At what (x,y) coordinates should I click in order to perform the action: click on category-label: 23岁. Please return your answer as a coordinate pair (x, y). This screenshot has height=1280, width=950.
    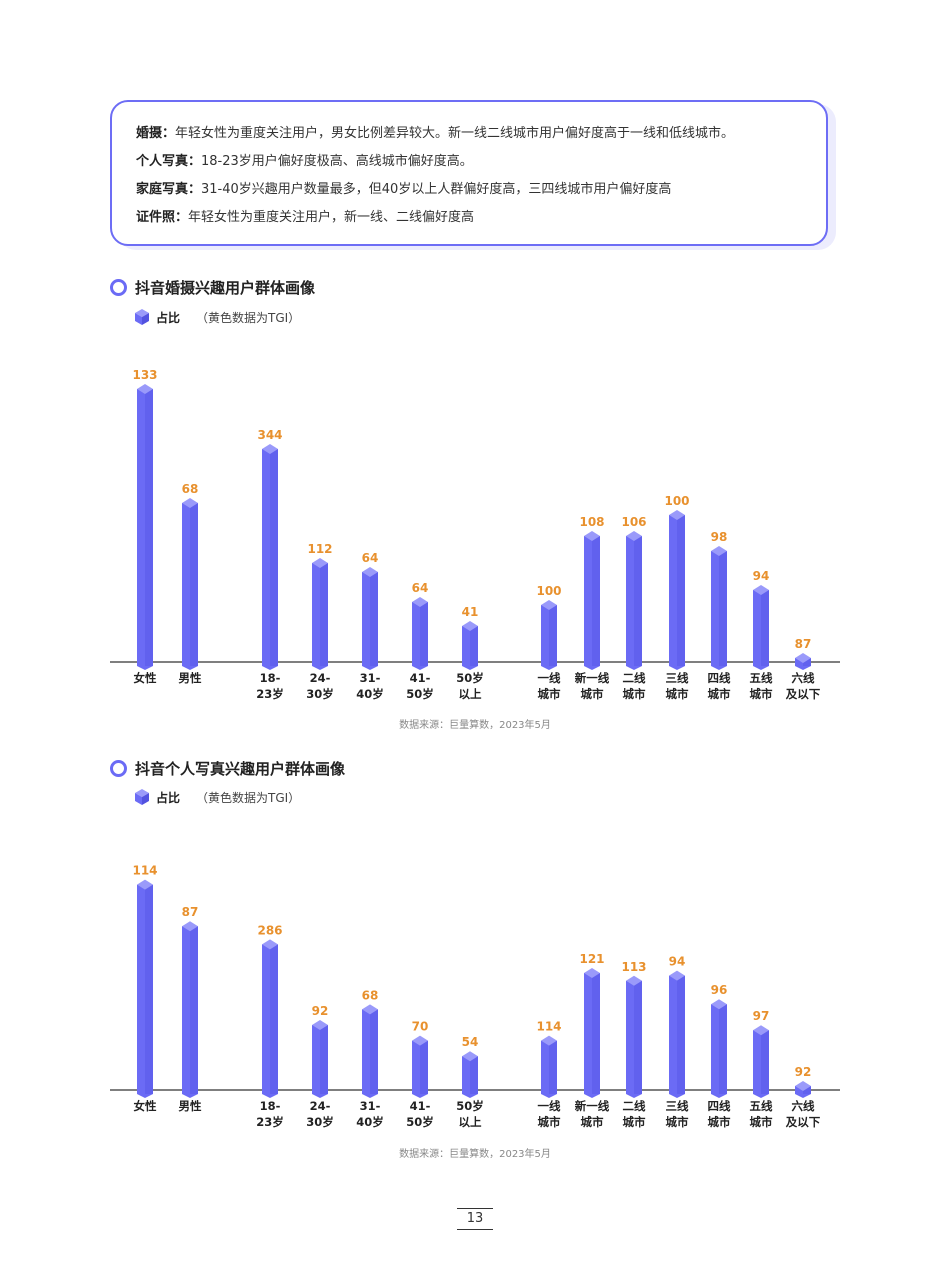
    Looking at the image, I should click on (270, 1122).